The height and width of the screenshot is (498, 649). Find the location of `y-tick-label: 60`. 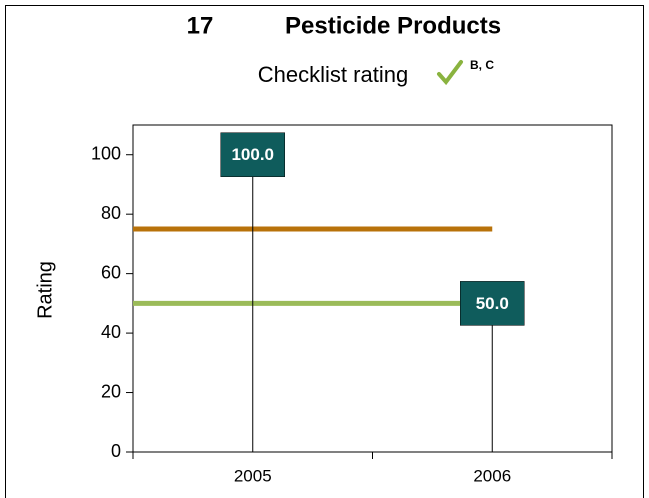

y-tick-label: 60 is located at coordinates (111, 272).